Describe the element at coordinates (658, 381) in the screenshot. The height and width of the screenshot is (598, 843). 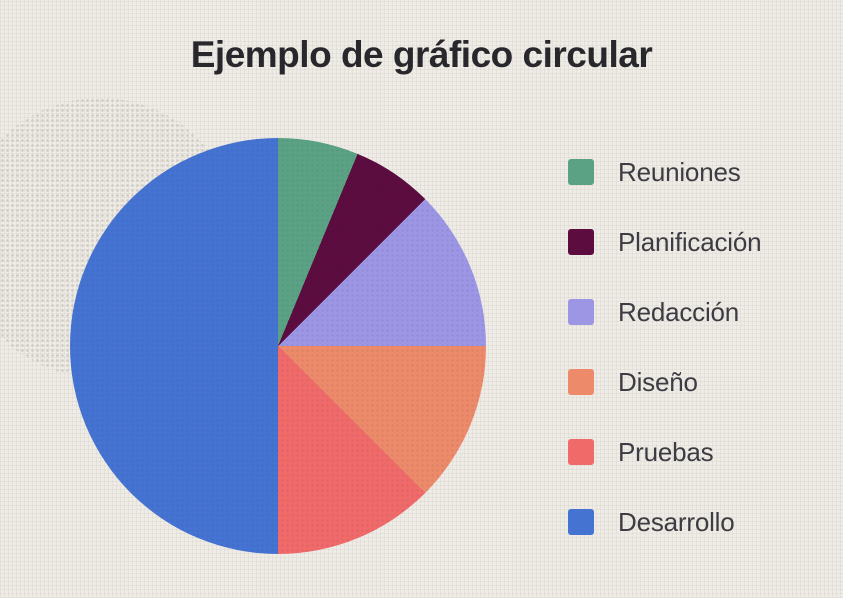
I see `legend-label: Diseño` at that location.